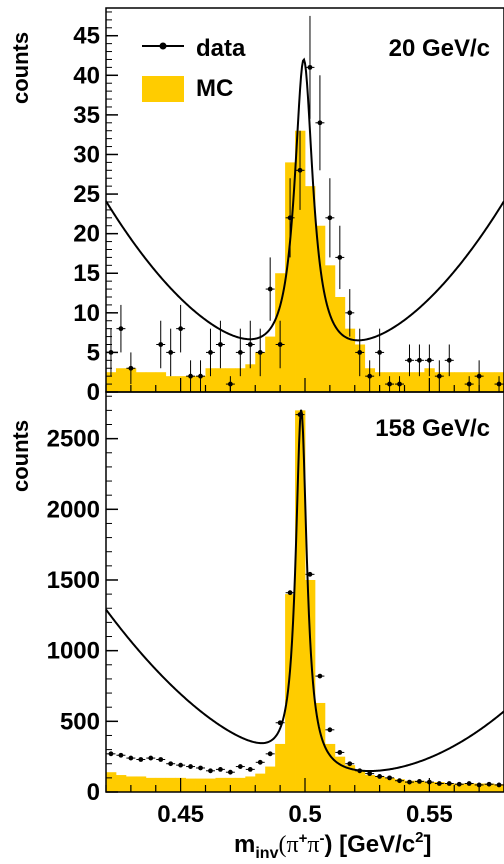 The height and width of the screenshot is (864, 504). I want to click on legend-mc-swatch, so click(163, 89).